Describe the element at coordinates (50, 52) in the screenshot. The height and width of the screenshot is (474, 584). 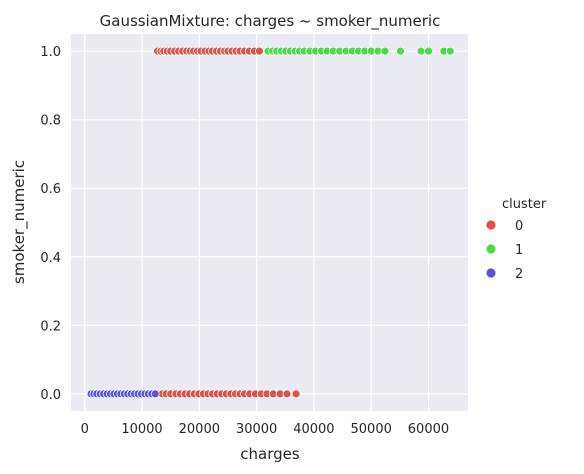
I see `y-tick-label: 1.0` at that location.